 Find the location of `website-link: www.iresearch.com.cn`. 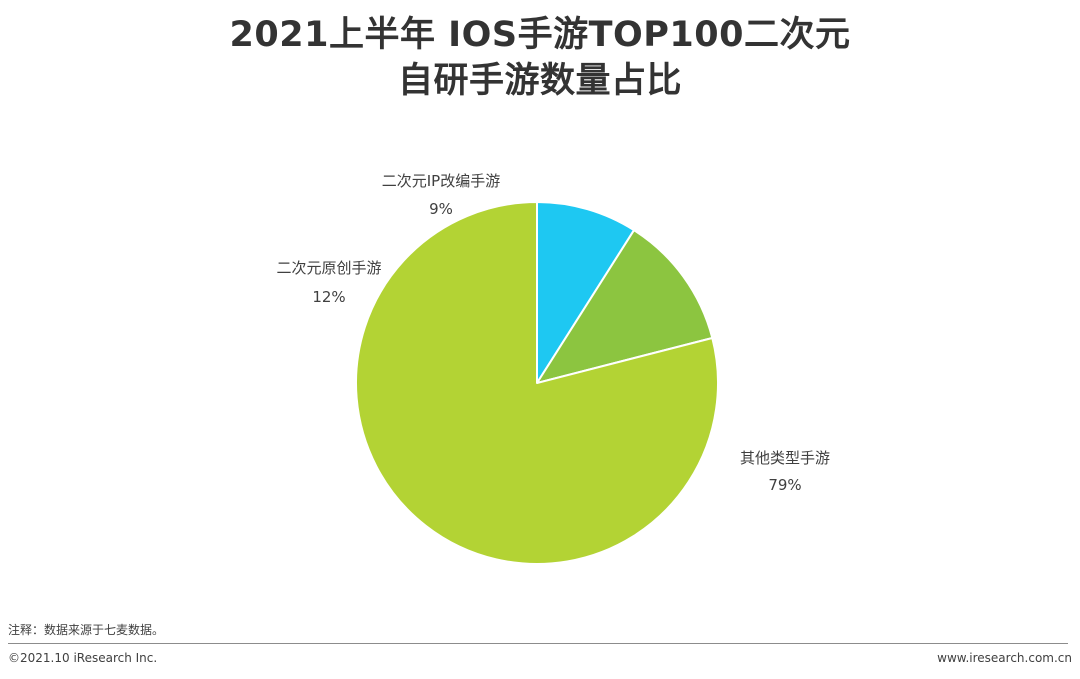

website-link: www.iresearch.com.cn is located at coordinates (1004, 658).